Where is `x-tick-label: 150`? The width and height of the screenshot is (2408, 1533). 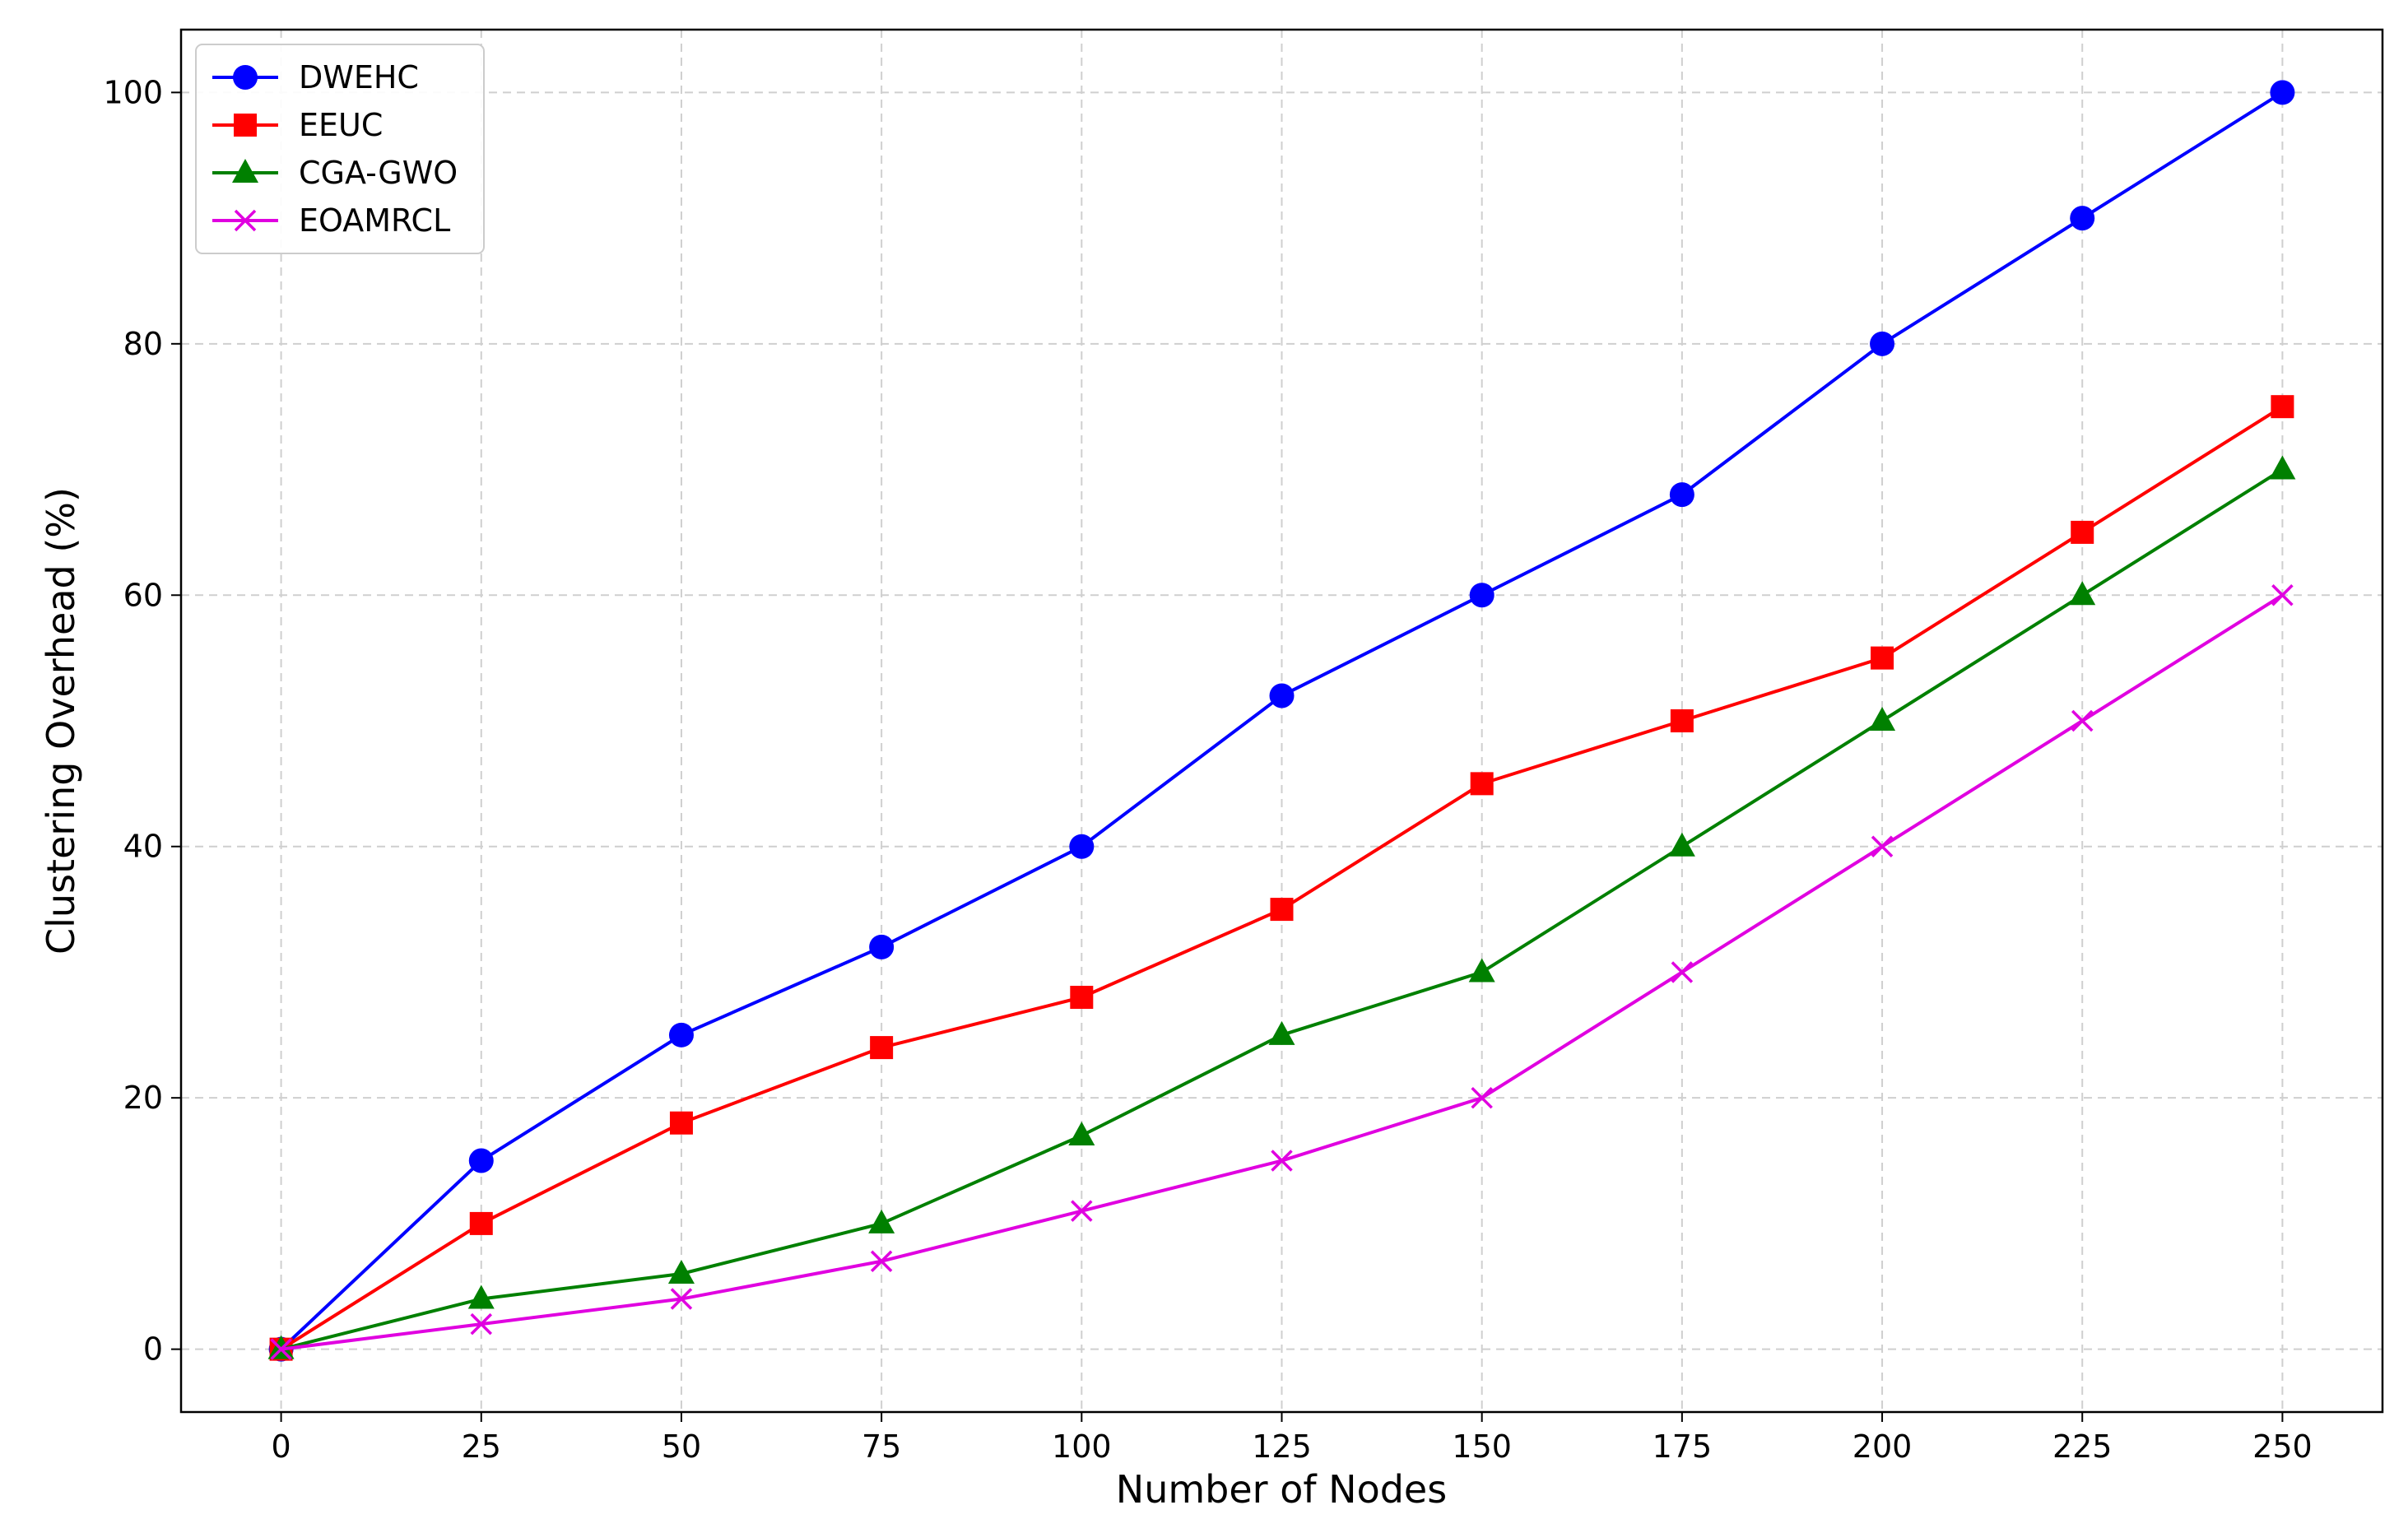 x-tick-label: 150 is located at coordinates (1482, 1447).